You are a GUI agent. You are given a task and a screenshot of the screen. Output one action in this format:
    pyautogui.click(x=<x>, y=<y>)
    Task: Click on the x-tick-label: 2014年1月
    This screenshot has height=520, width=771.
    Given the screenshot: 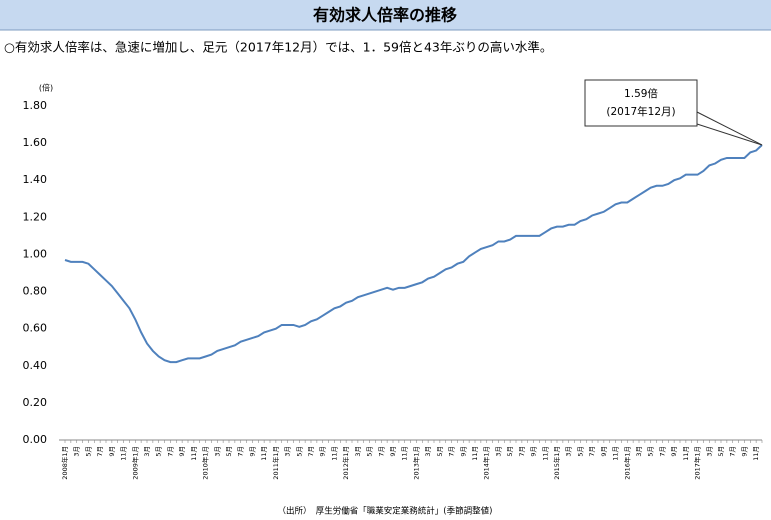 What is the action you would take?
    pyautogui.click(x=486, y=463)
    